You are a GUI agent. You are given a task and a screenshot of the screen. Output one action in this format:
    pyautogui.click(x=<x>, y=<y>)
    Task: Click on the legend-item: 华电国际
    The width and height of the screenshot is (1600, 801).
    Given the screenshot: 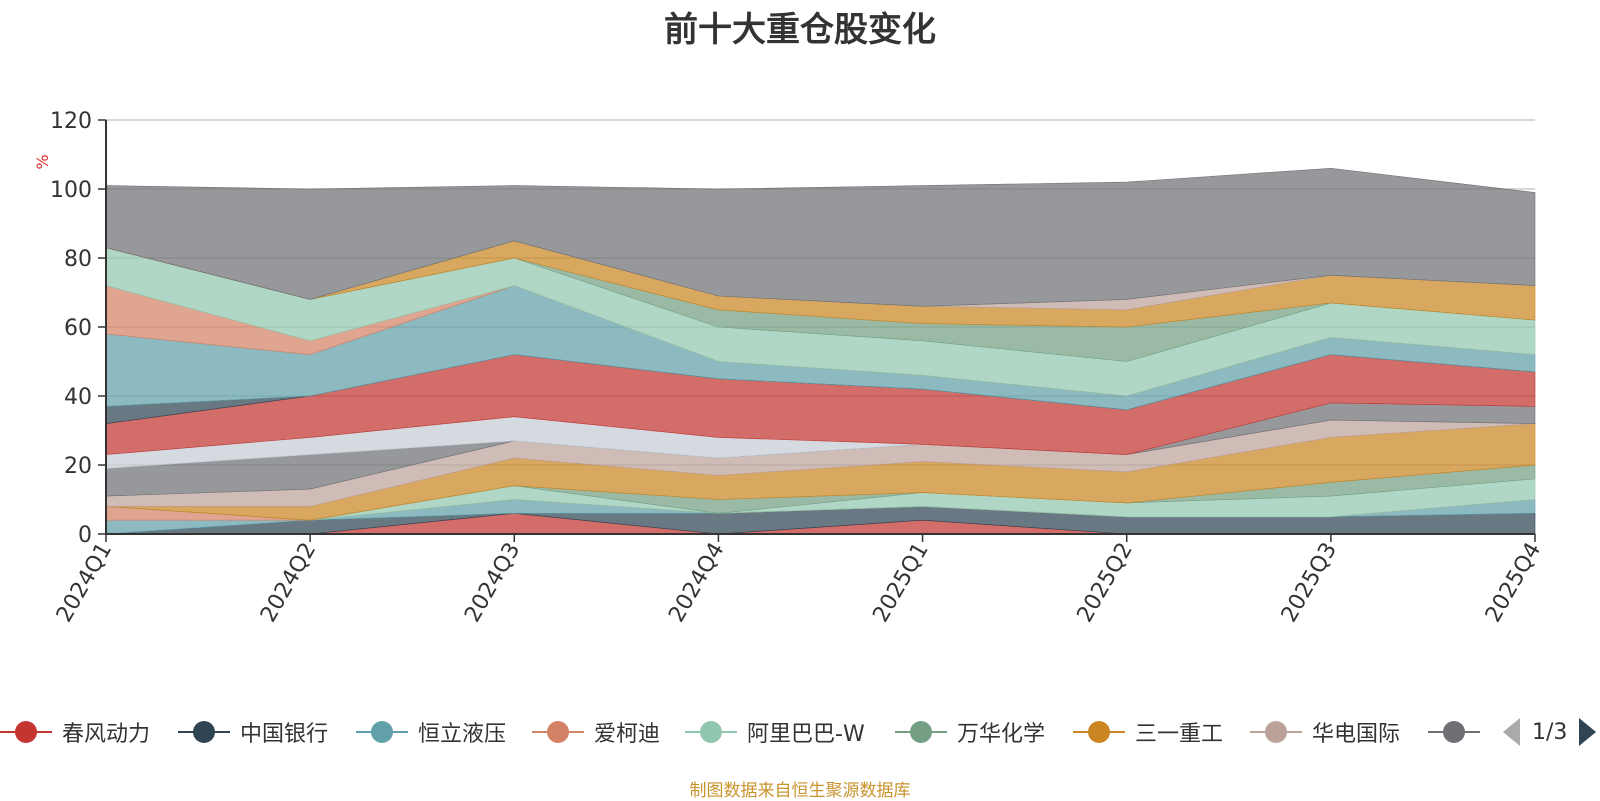 What is the action you would take?
    pyautogui.click(x=1325, y=732)
    